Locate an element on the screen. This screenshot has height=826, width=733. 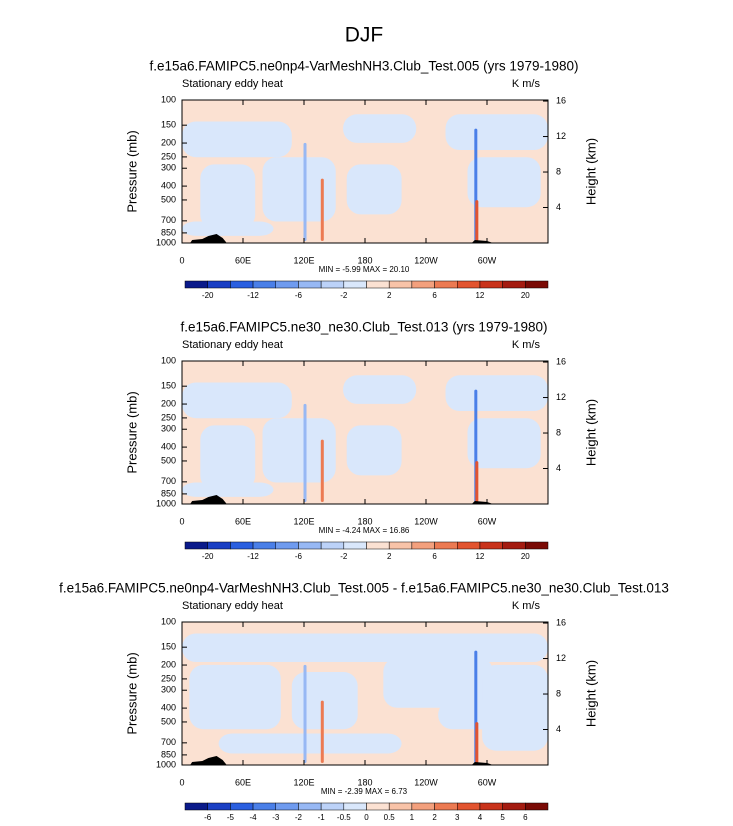
y2-tick-label: 8 is located at coordinates (558, 171).